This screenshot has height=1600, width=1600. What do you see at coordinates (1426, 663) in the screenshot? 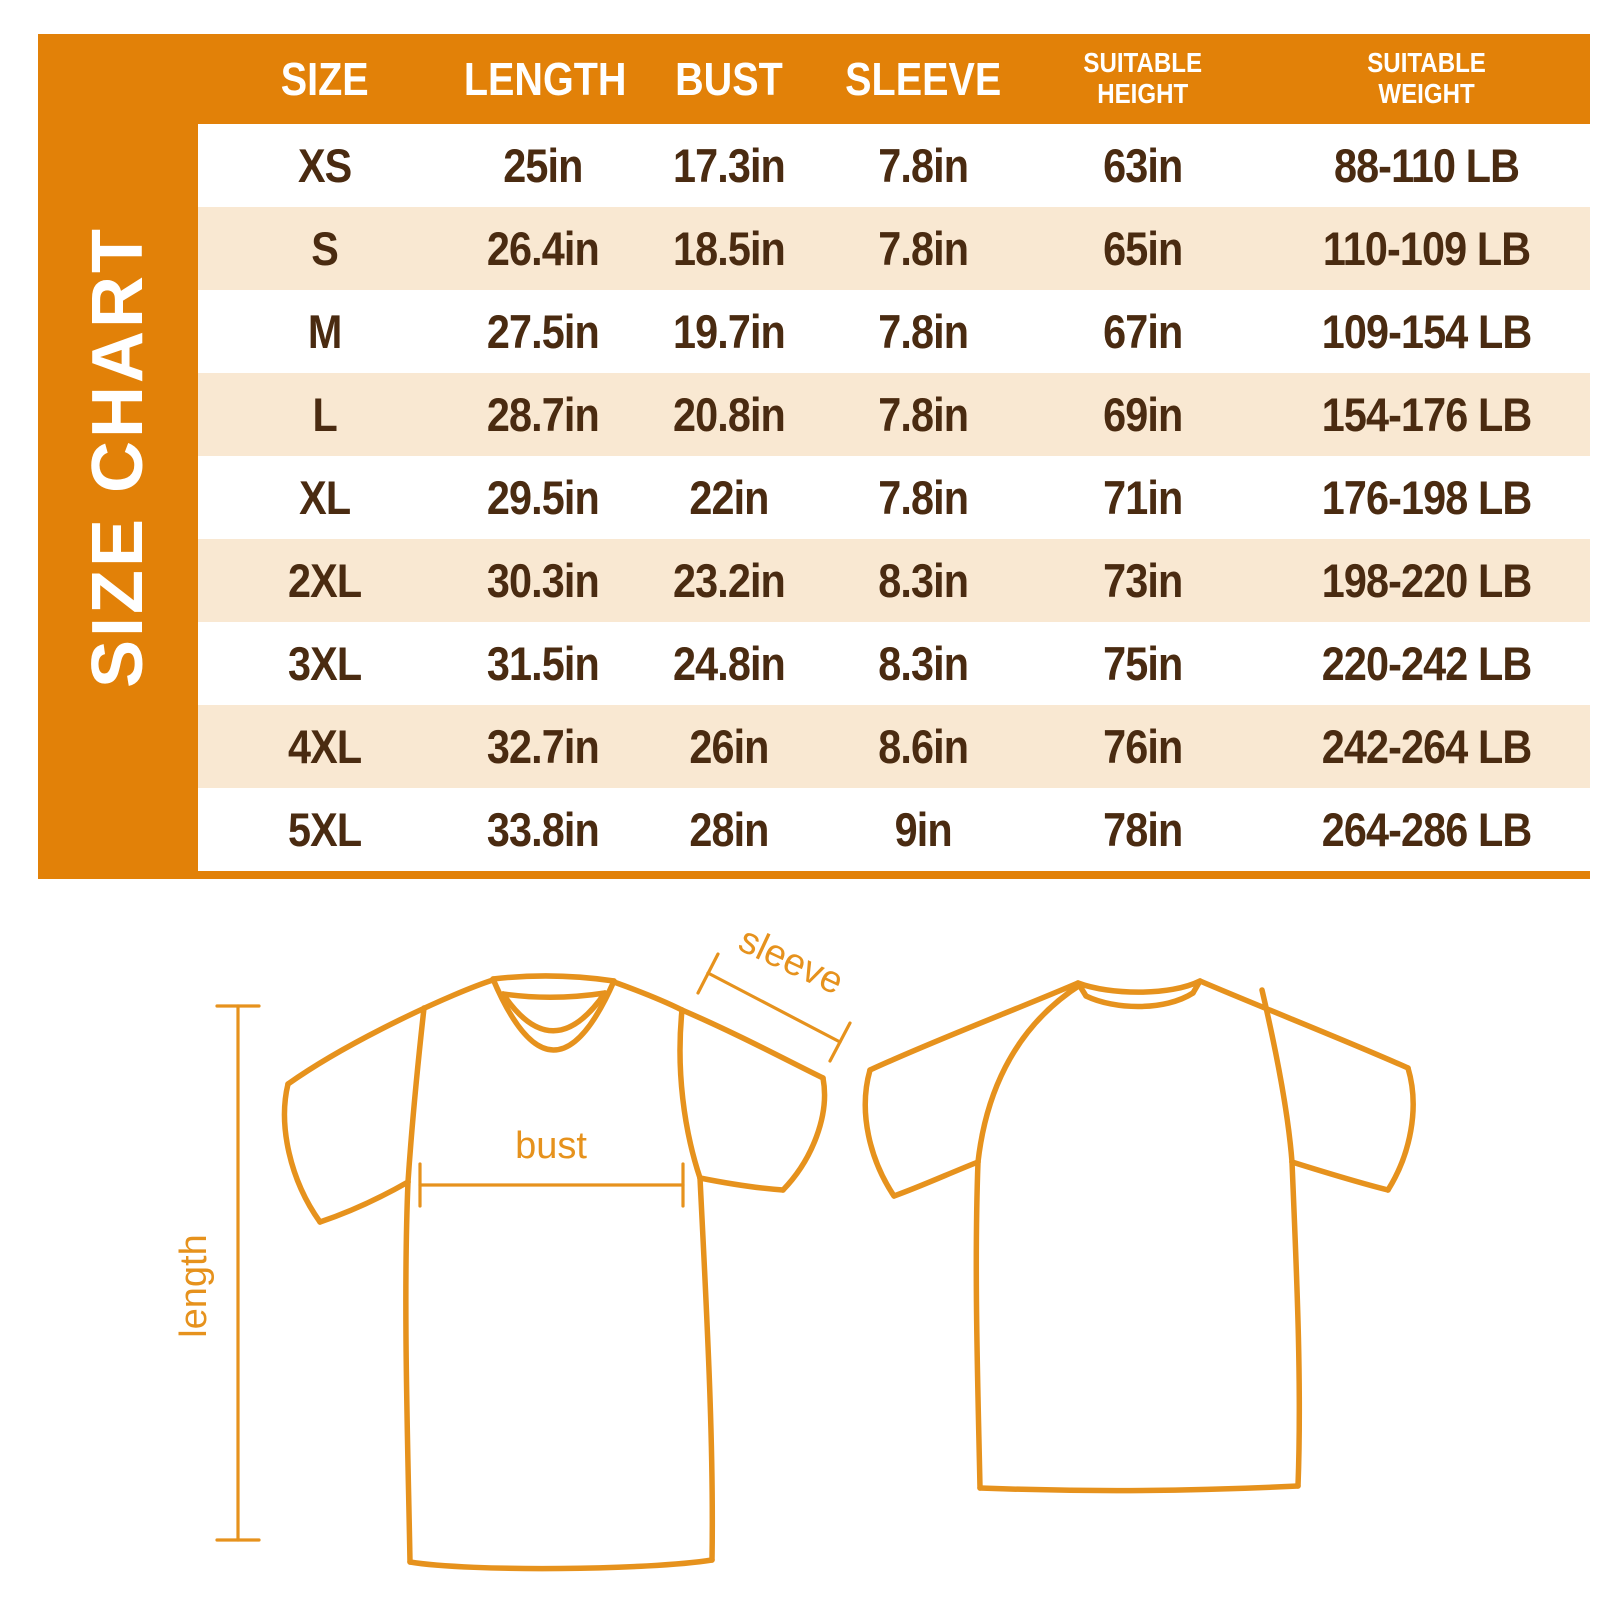
I see `cell-suitable-weight: 220-242 LB` at bounding box center [1426, 663].